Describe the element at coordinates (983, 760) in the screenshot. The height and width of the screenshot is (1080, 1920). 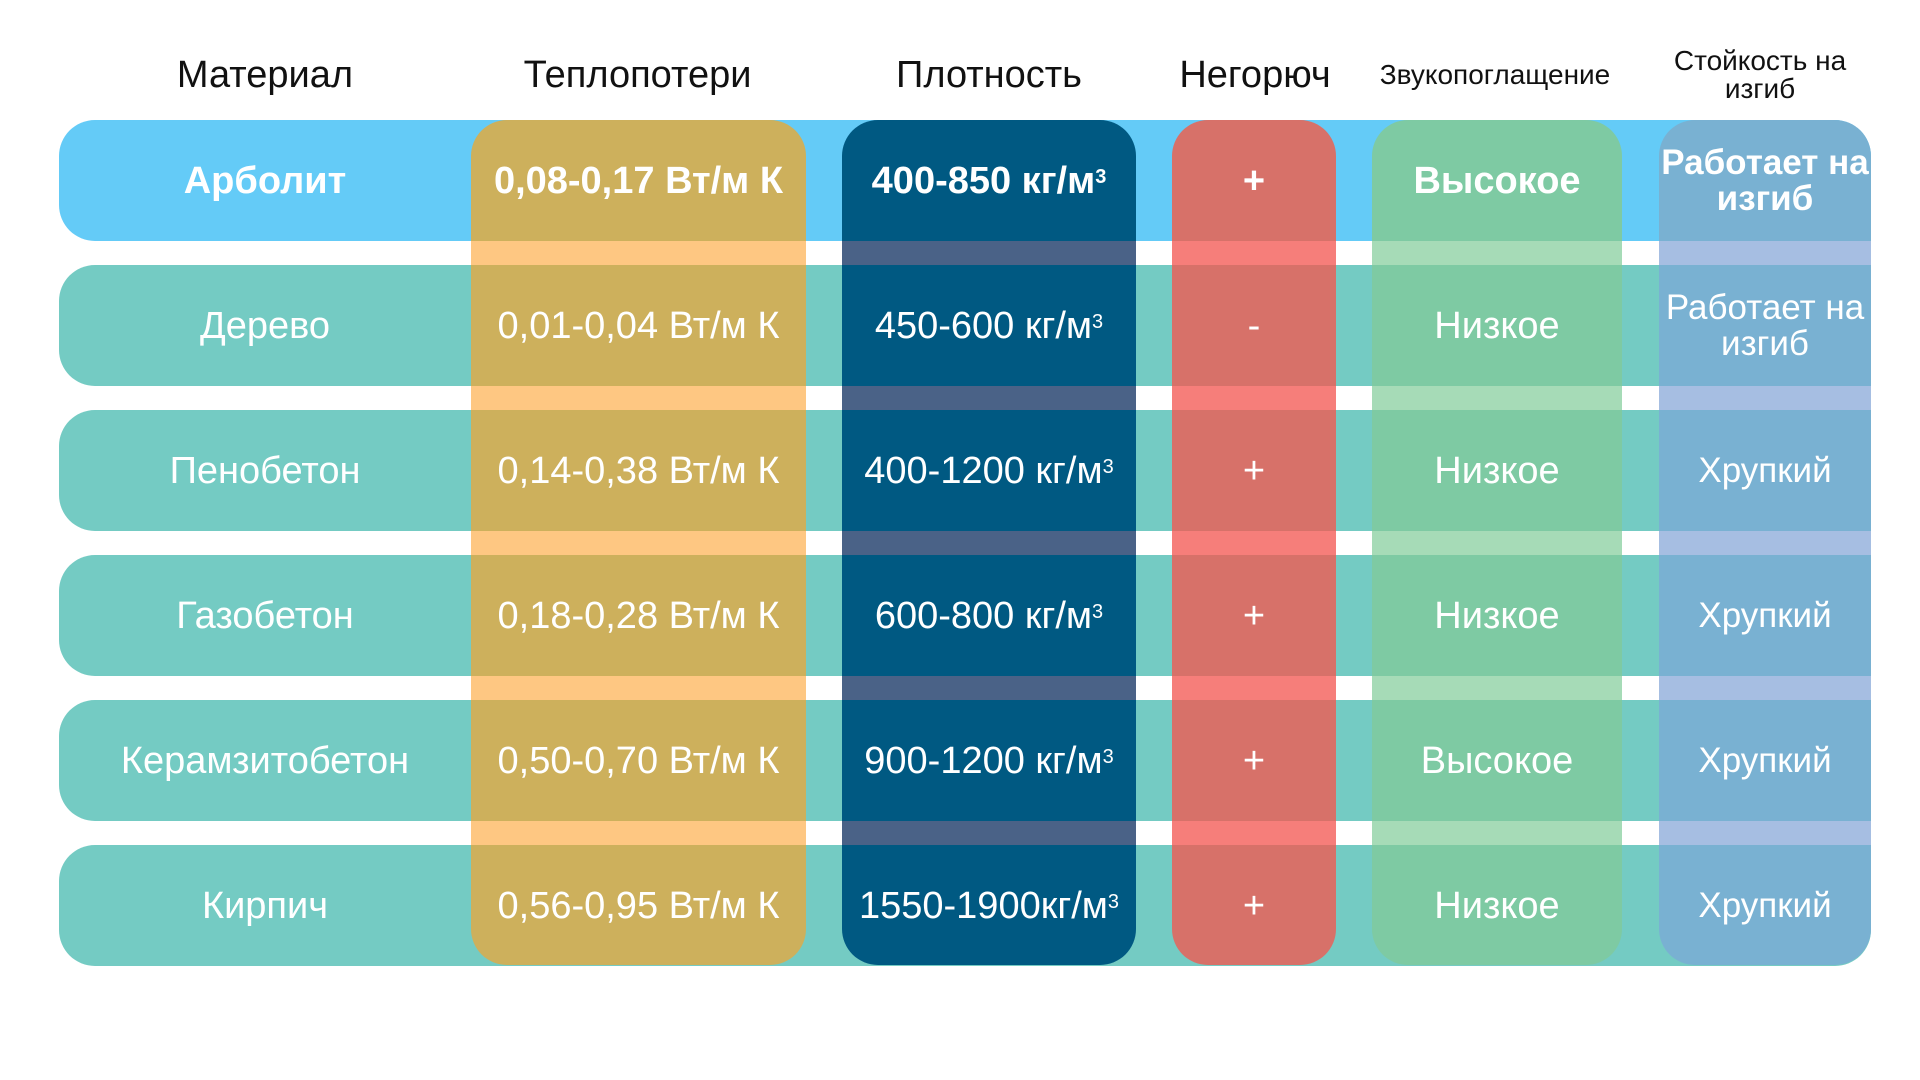
I see `density-value: 900-1200 кг/м` at that location.